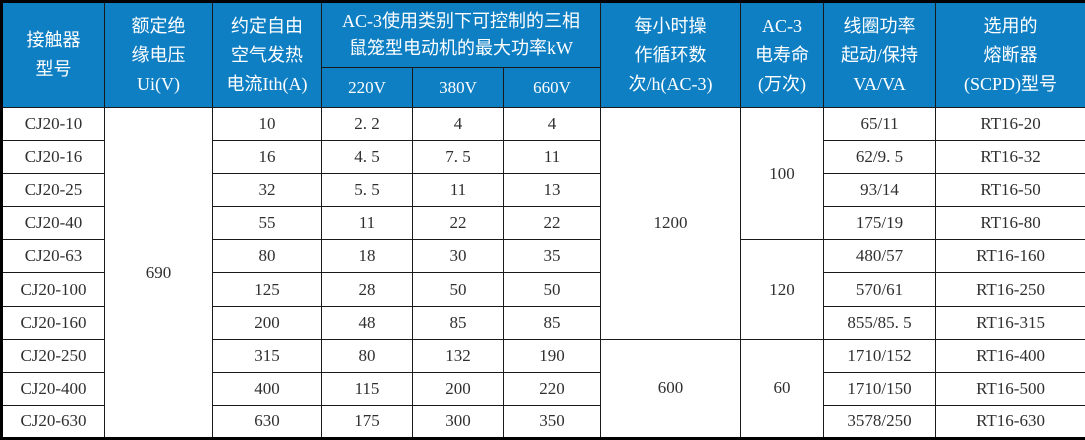 The image size is (1085, 440). Describe the element at coordinates (53, 40) in the screenshot. I see `header-model-line1: 接触器` at that location.